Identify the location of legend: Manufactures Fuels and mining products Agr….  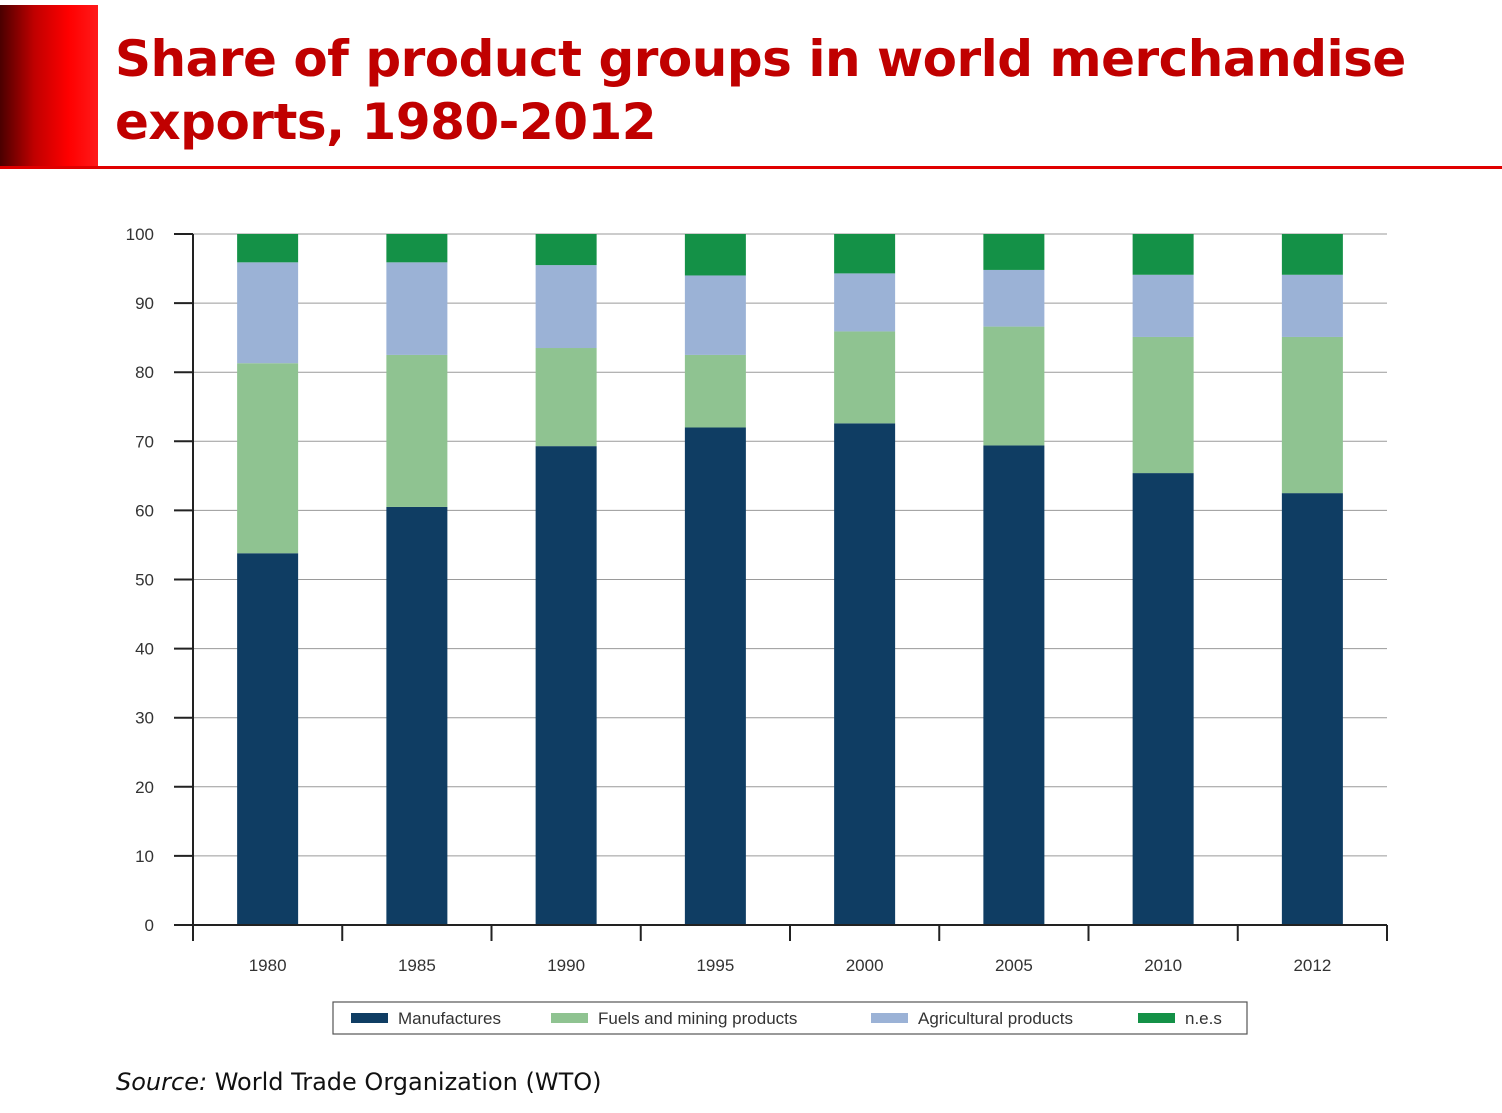
(790, 1018).